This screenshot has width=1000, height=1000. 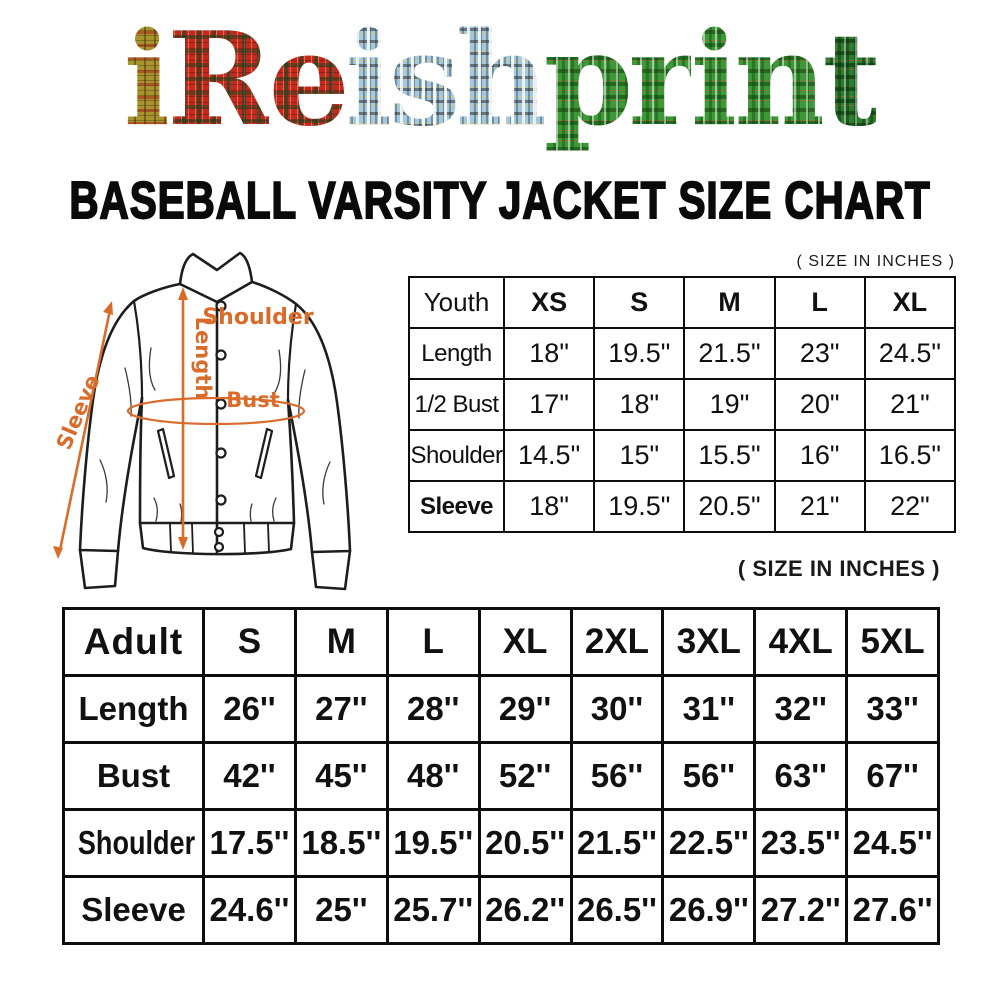 I want to click on size-value-cell: 48'', so click(x=433, y=776).